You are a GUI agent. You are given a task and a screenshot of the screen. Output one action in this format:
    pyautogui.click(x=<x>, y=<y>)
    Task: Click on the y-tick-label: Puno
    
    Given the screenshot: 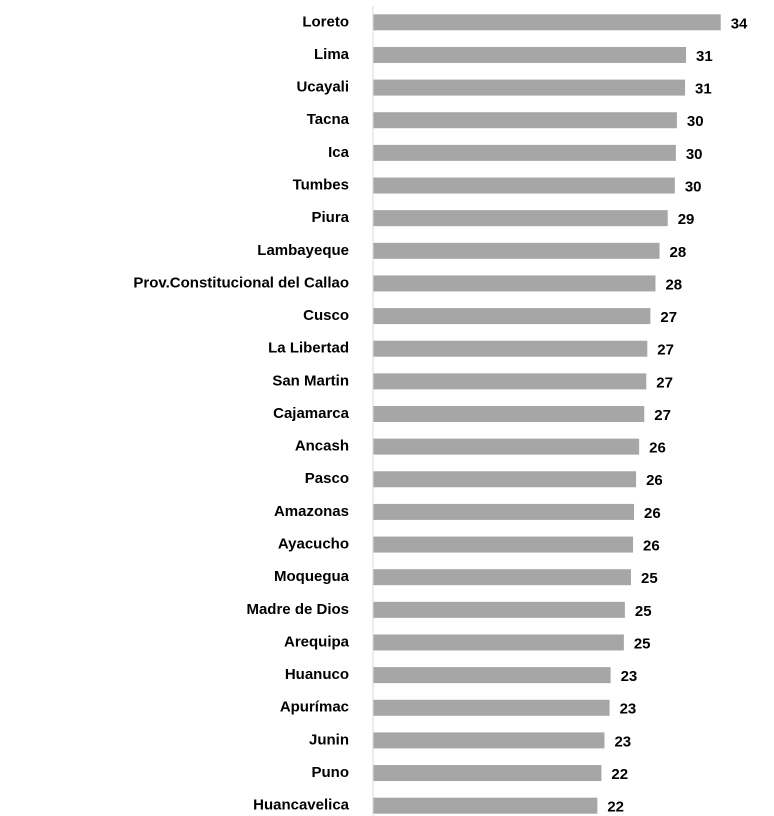 What is the action you would take?
    pyautogui.click(x=331, y=772)
    